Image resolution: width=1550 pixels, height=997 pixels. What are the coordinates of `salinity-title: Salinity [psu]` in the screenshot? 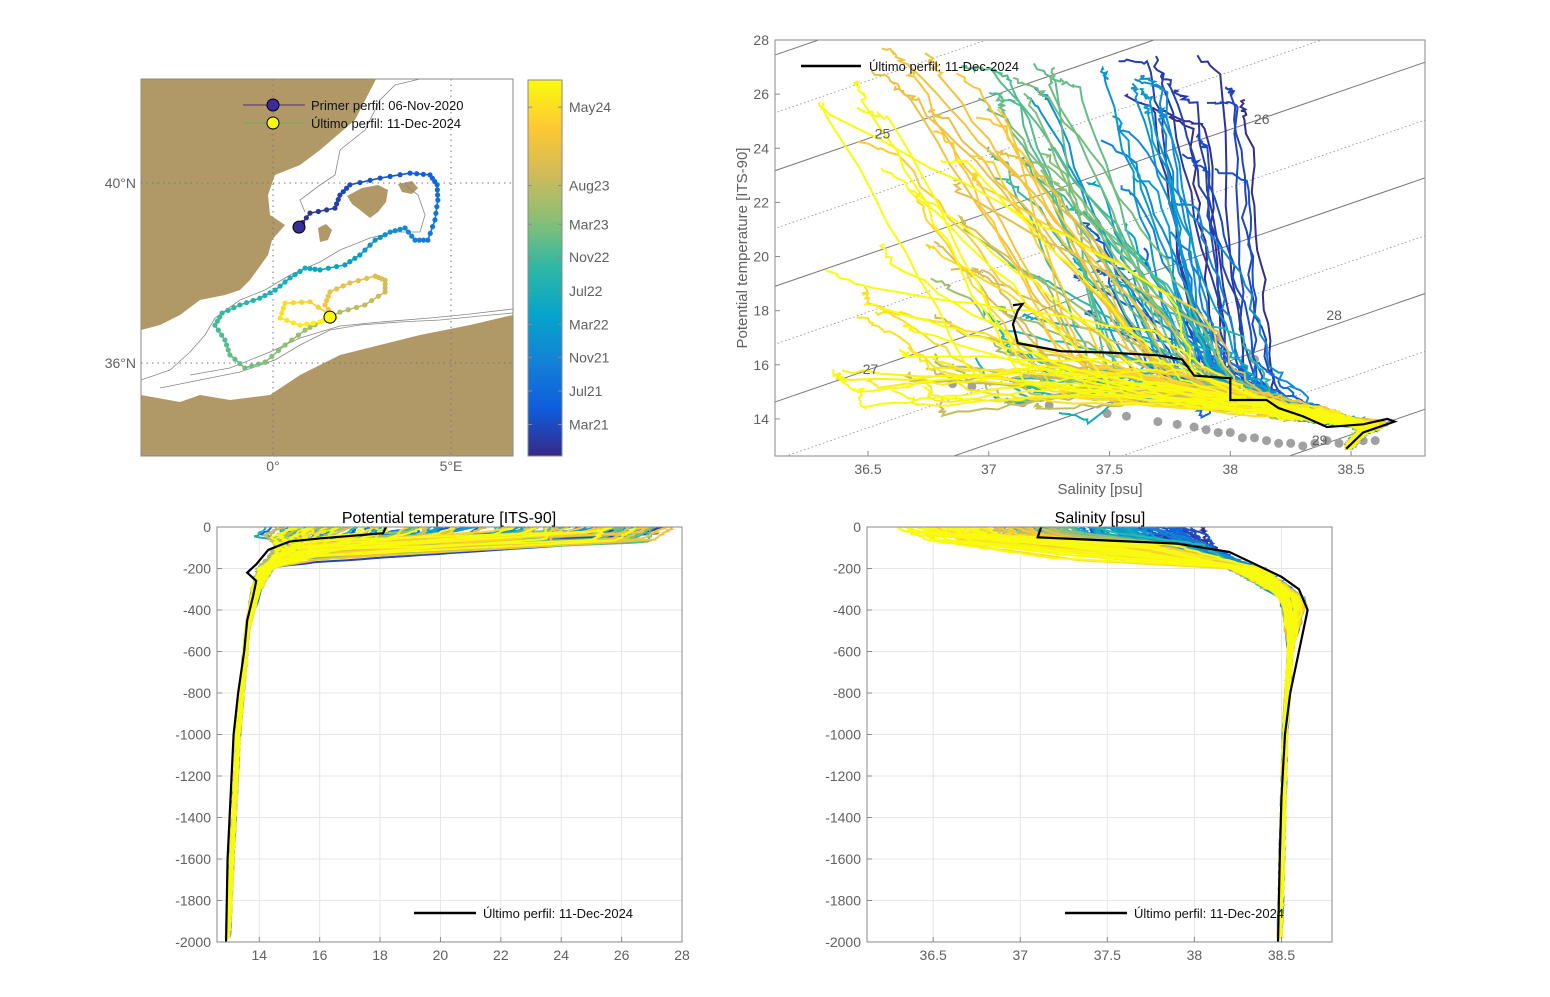 It's located at (1100, 518).